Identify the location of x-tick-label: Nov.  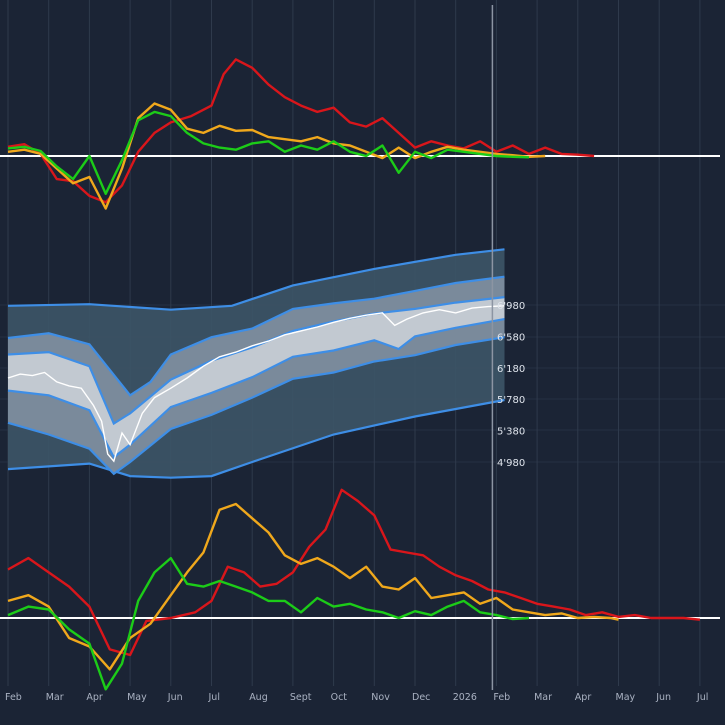
(380, 697).